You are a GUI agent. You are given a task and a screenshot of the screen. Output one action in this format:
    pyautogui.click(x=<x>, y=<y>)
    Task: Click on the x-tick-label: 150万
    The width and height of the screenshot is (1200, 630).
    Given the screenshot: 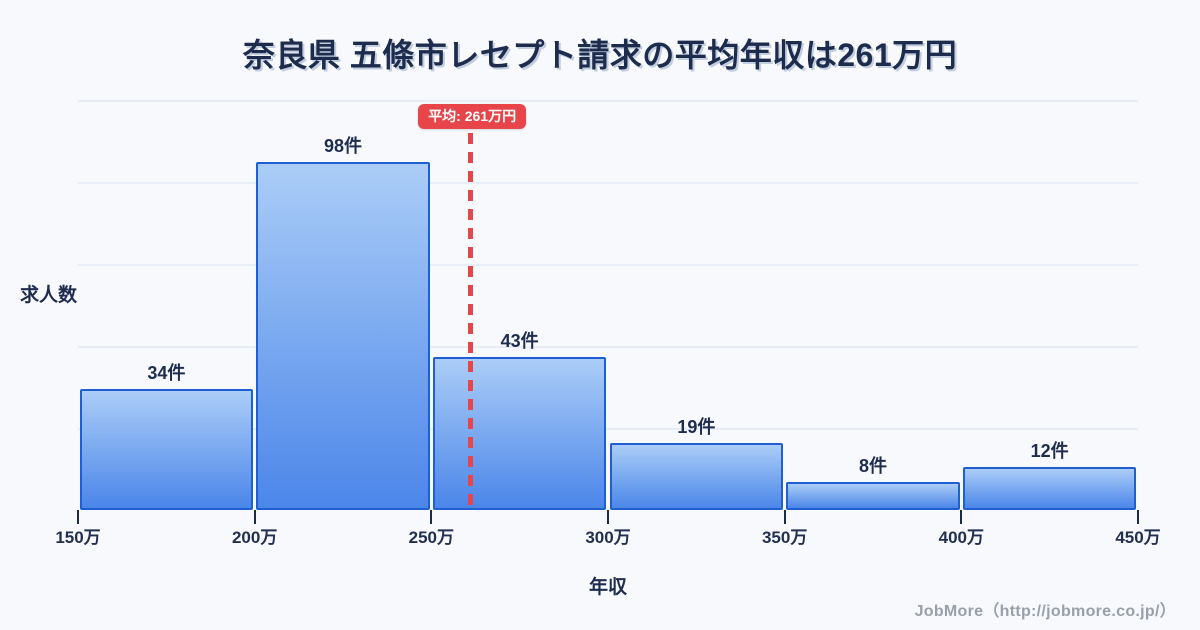 What is the action you would take?
    pyautogui.click(x=78, y=537)
    